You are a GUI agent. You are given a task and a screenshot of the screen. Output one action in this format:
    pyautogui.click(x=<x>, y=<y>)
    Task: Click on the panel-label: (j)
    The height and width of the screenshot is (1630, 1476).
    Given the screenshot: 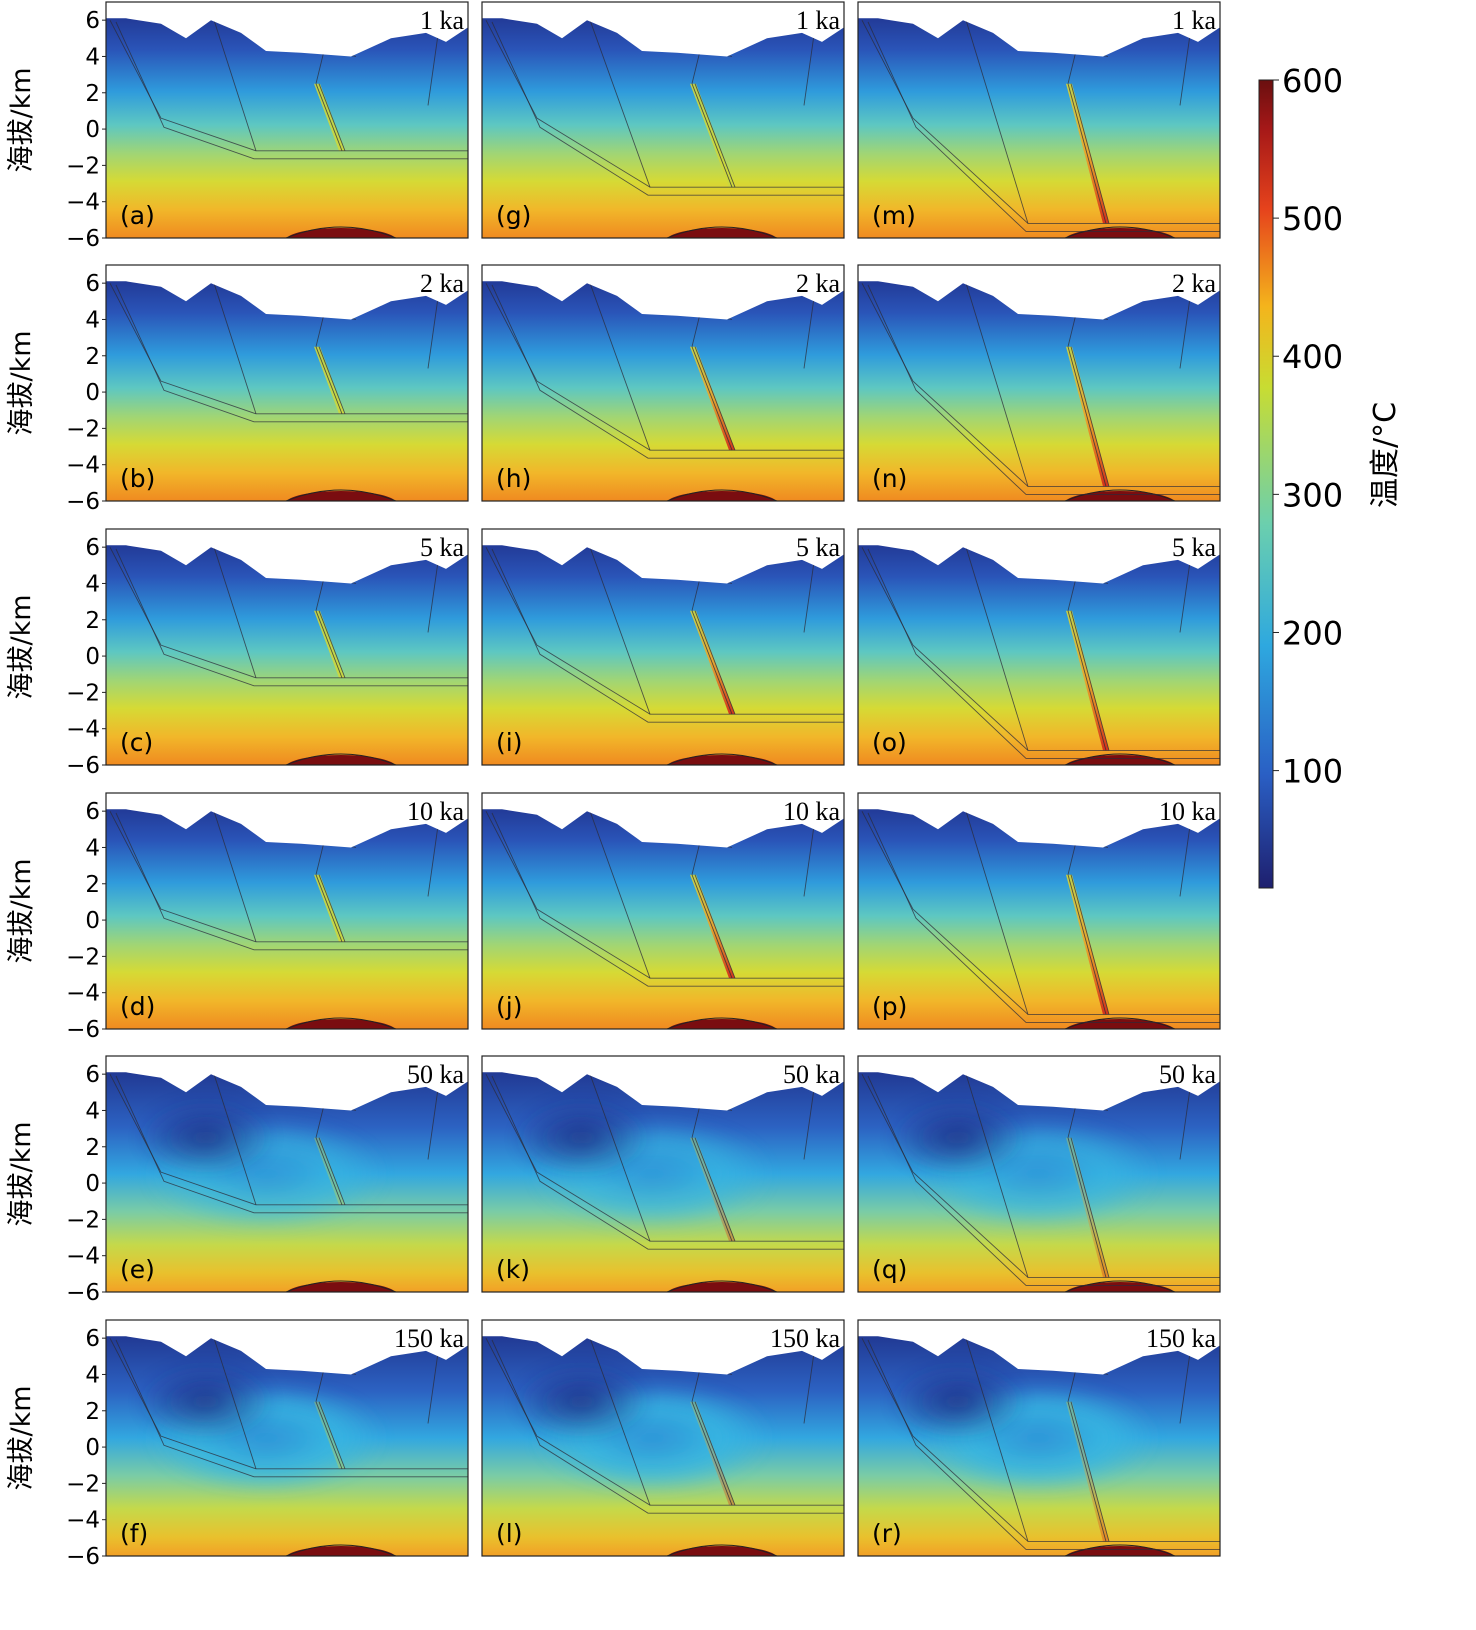 What is the action you would take?
    pyautogui.click(x=509, y=1006)
    